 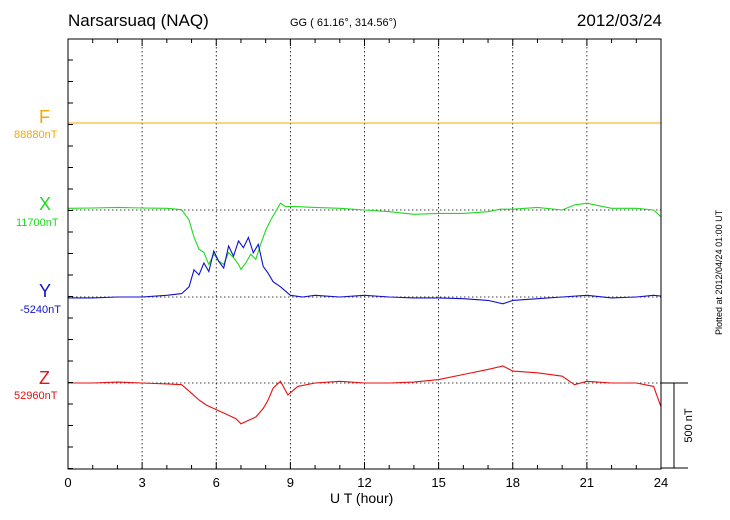 What do you see at coordinates (44, 378) in the screenshot?
I see `component-label-z: Z` at bounding box center [44, 378].